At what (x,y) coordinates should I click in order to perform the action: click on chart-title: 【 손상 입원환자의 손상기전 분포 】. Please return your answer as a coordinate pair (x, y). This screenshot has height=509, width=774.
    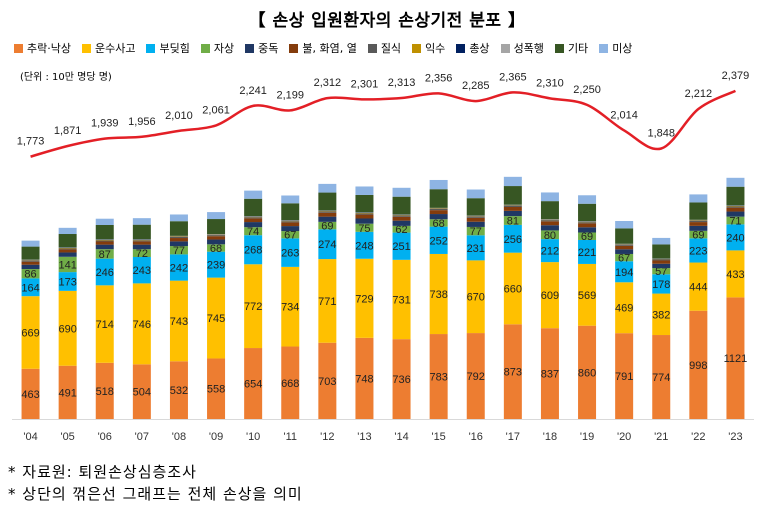
    Looking at the image, I should click on (387, 21).